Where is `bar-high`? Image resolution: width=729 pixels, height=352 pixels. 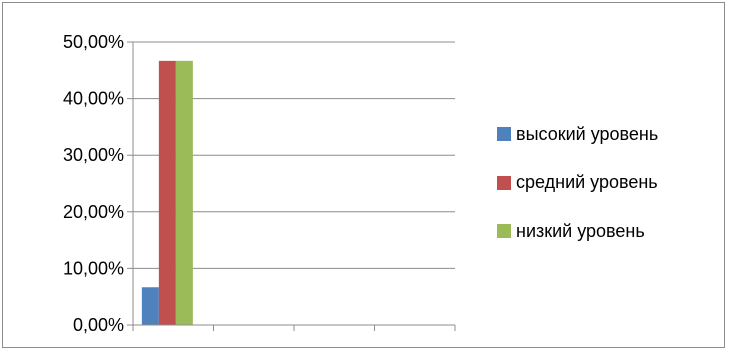
bar-high is located at coordinates (150, 306).